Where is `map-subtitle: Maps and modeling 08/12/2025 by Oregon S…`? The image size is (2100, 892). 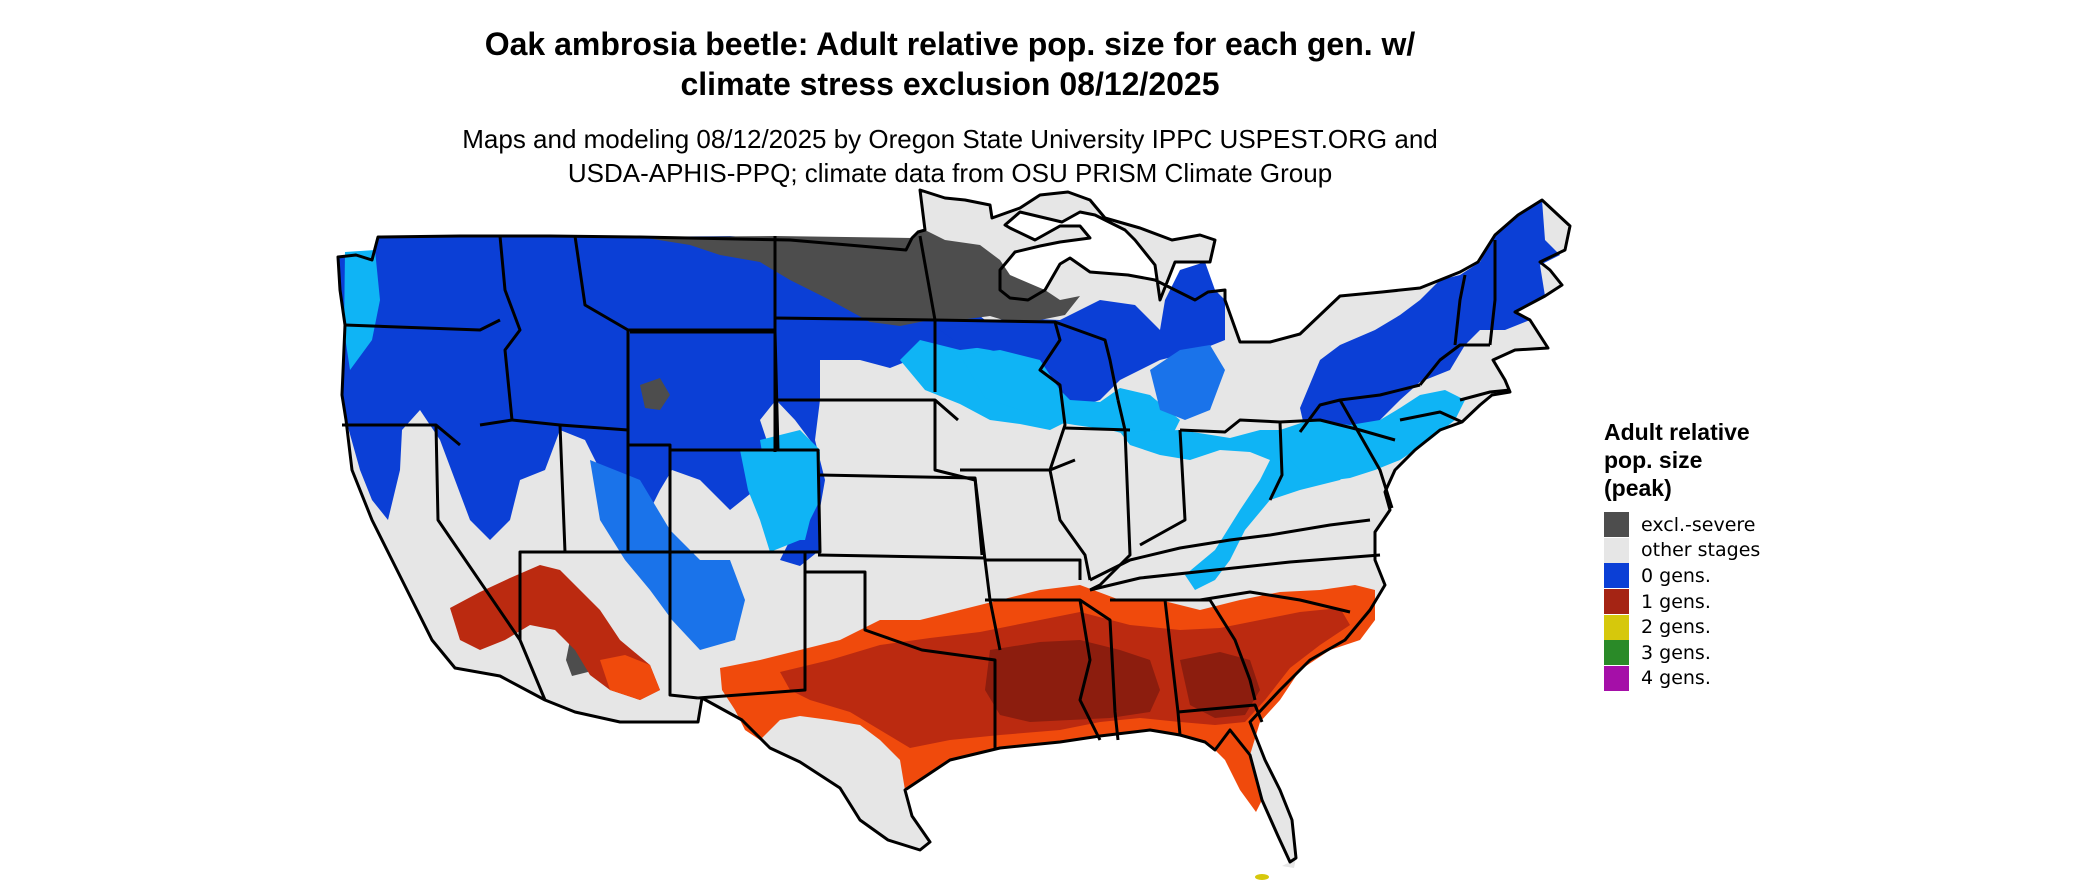 map-subtitle: Maps and modeling 08/12/2025 by Oregon S… is located at coordinates (950, 156).